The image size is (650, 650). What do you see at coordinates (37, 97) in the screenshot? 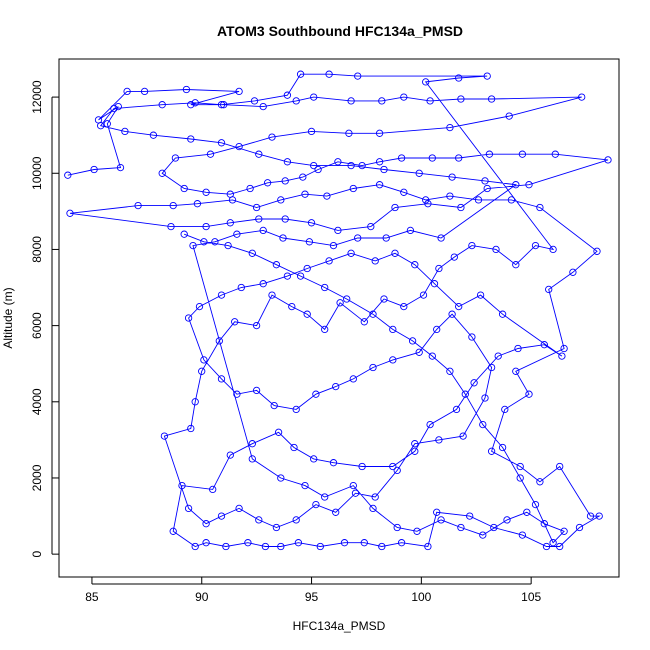
I see `y-tick-label: 12000` at bounding box center [37, 97].